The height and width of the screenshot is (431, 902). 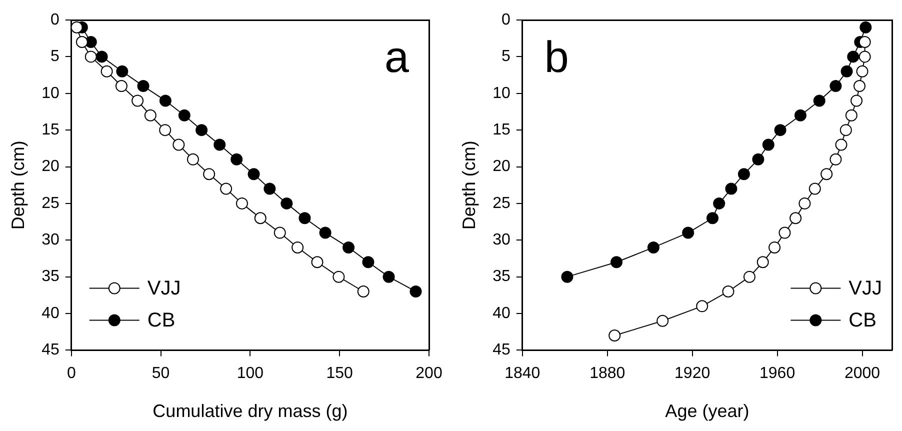 What do you see at coordinates (51, 313) in the screenshot?
I see `y-tick-label: 40` at bounding box center [51, 313].